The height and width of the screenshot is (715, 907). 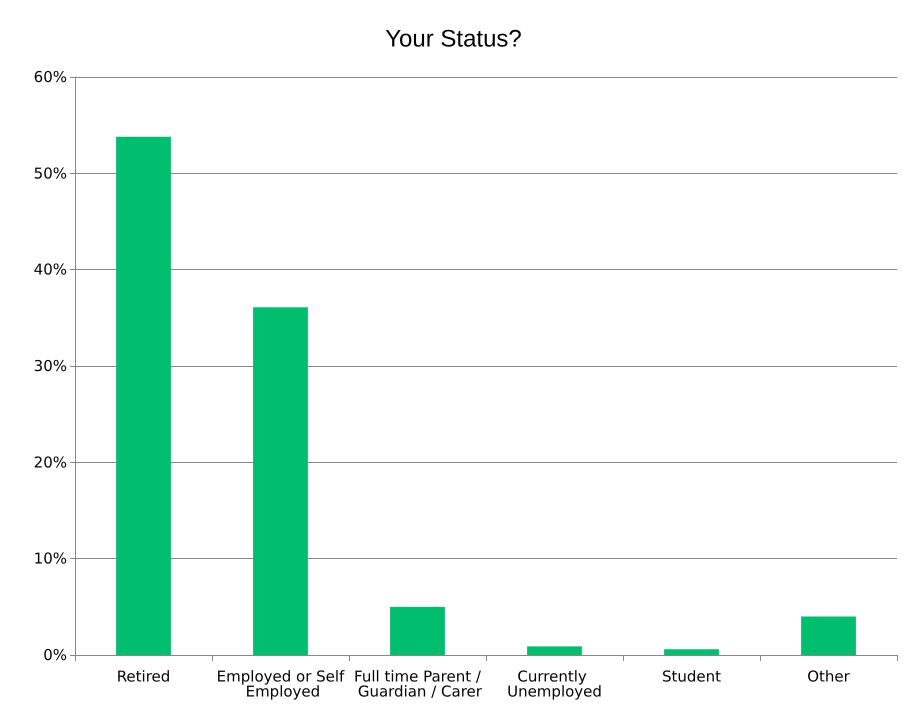 What do you see at coordinates (692, 677) in the screenshot?
I see `x-tick-label: Student` at bounding box center [692, 677].